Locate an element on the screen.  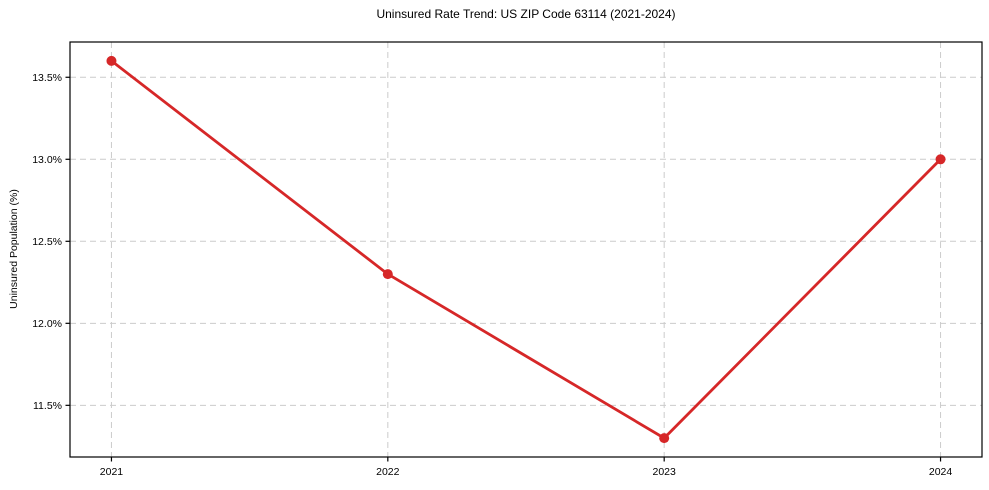
x-tick-label: 2022 is located at coordinates (388, 472).